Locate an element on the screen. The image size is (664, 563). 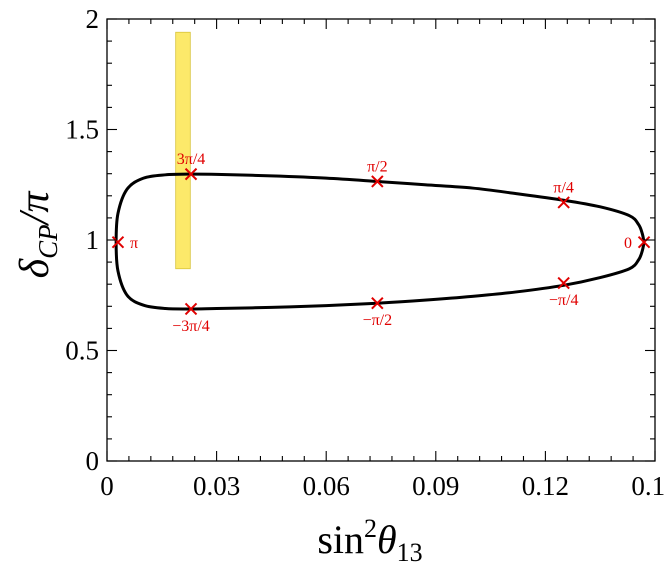
marker-label: π/4 is located at coordinates (563, 187).